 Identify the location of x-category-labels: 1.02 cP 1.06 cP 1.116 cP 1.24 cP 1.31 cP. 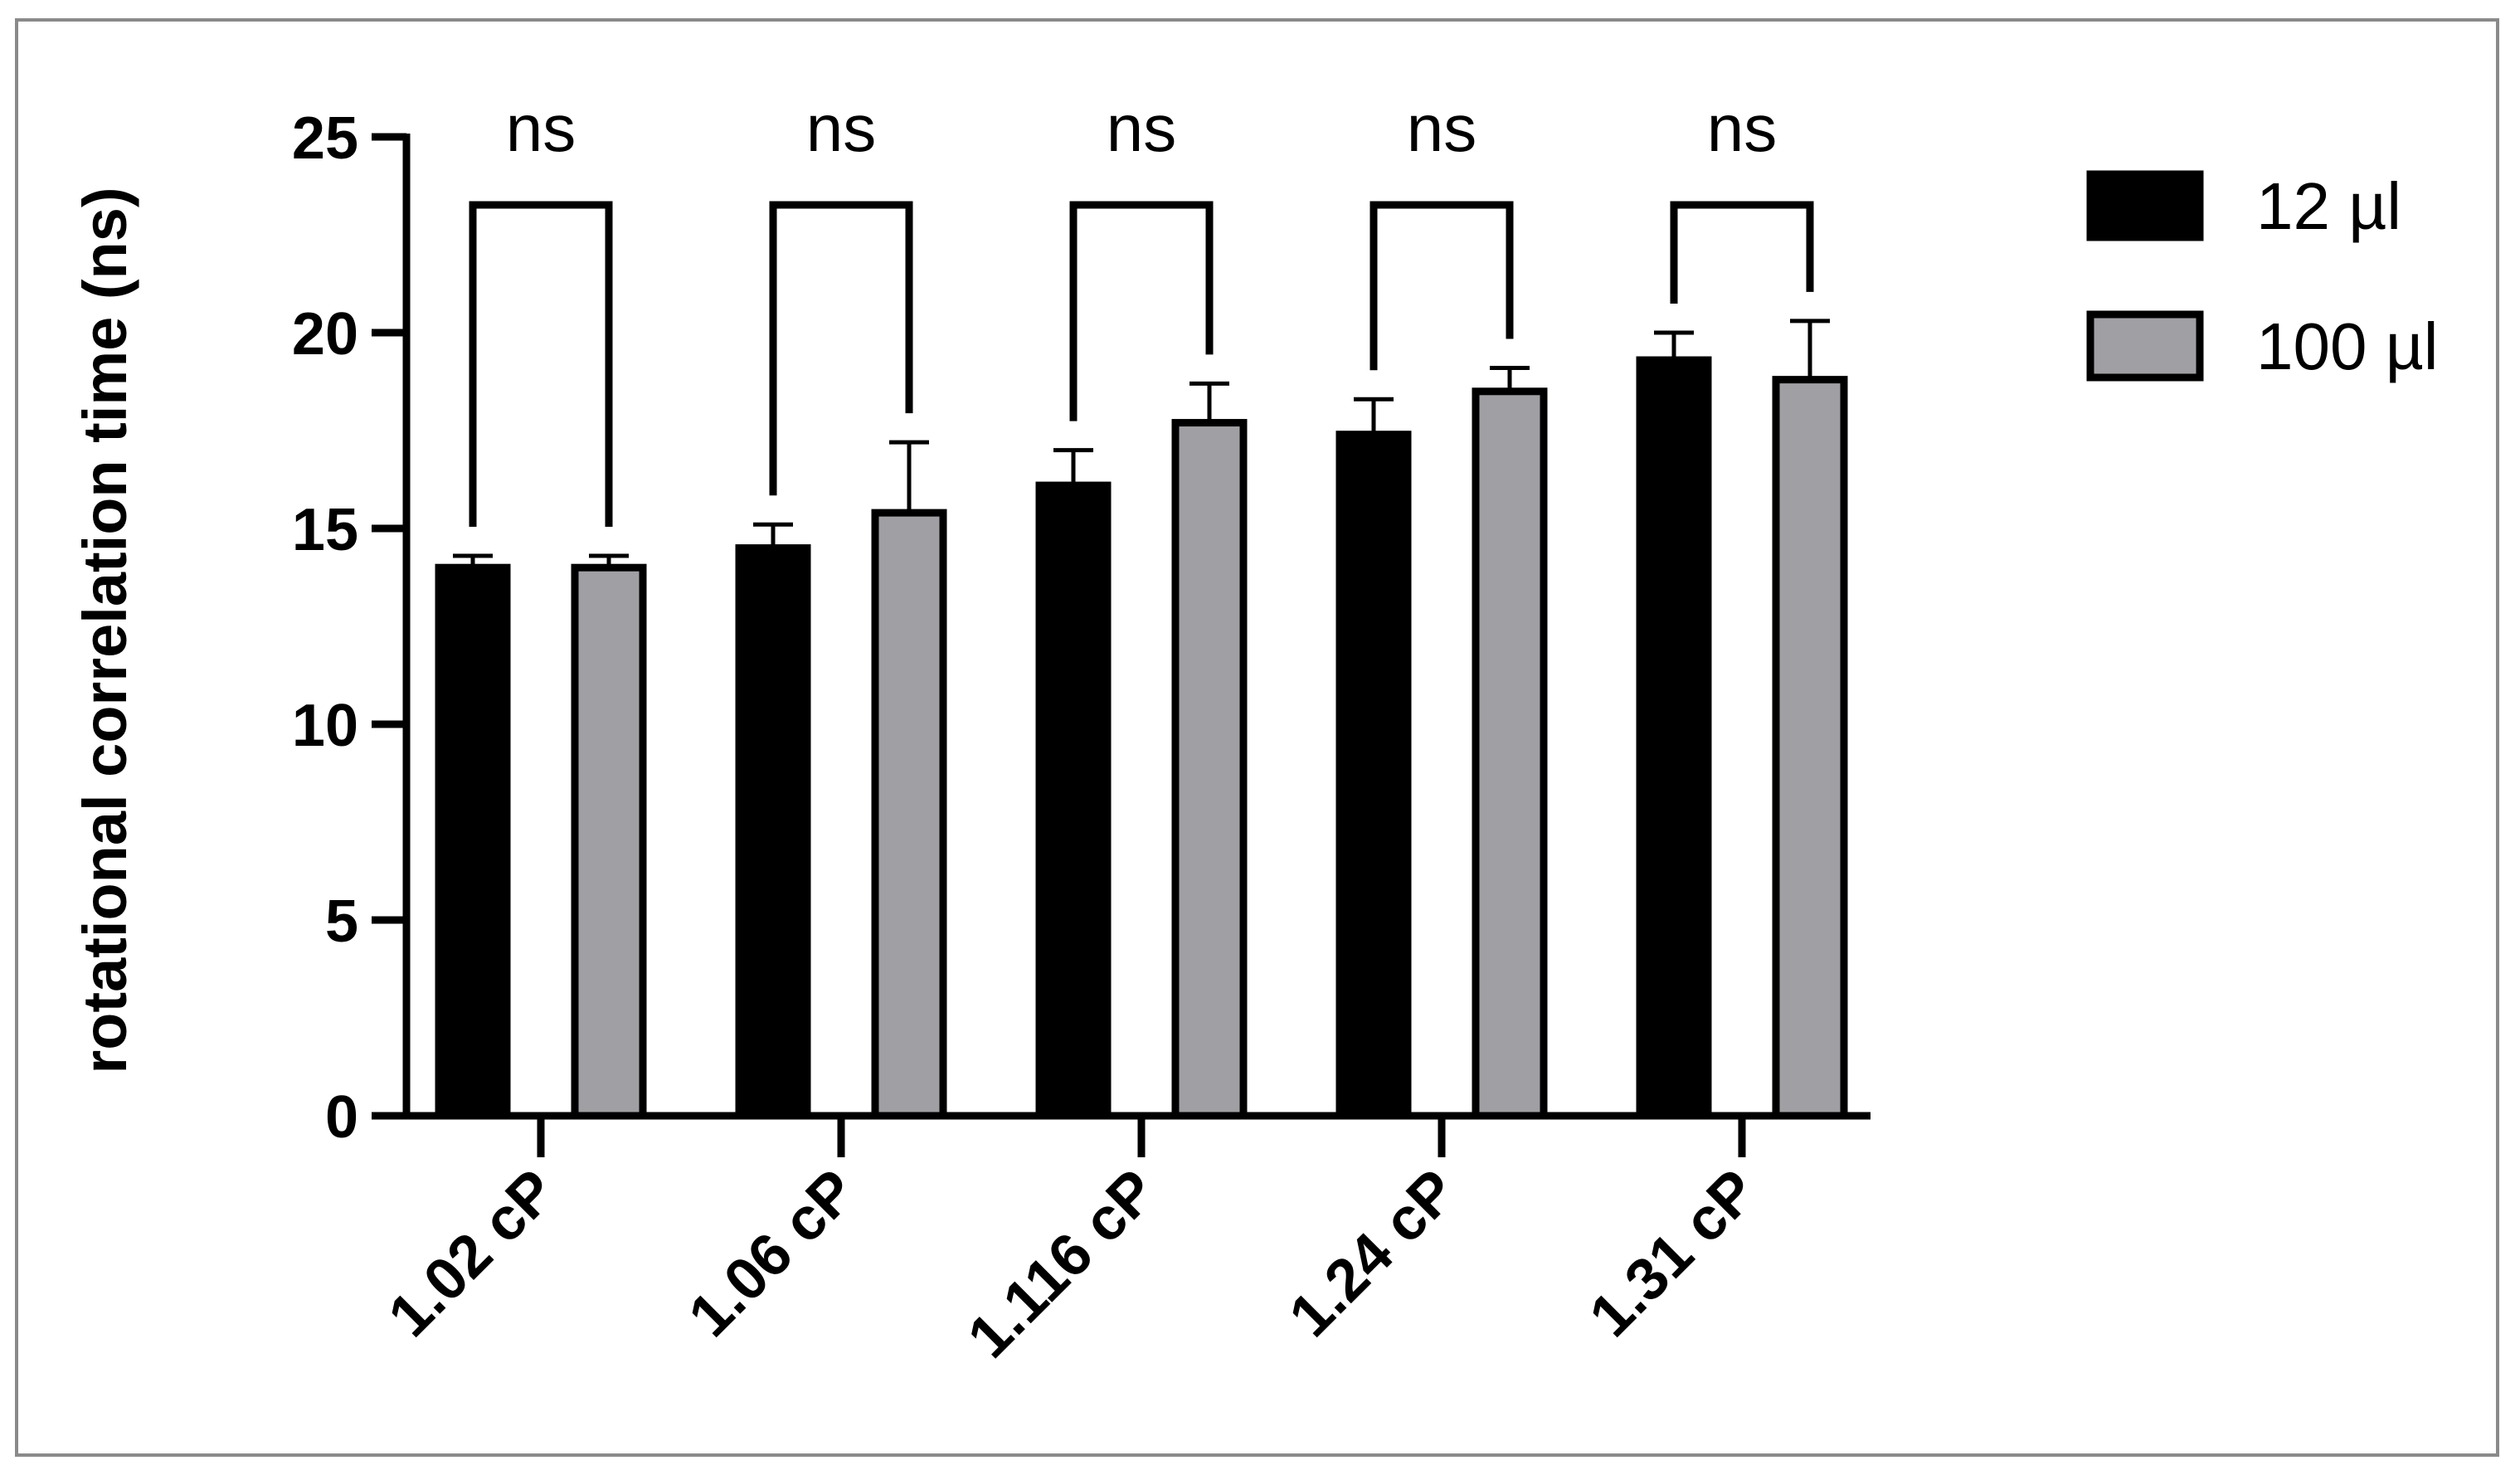
(1072, 1243).